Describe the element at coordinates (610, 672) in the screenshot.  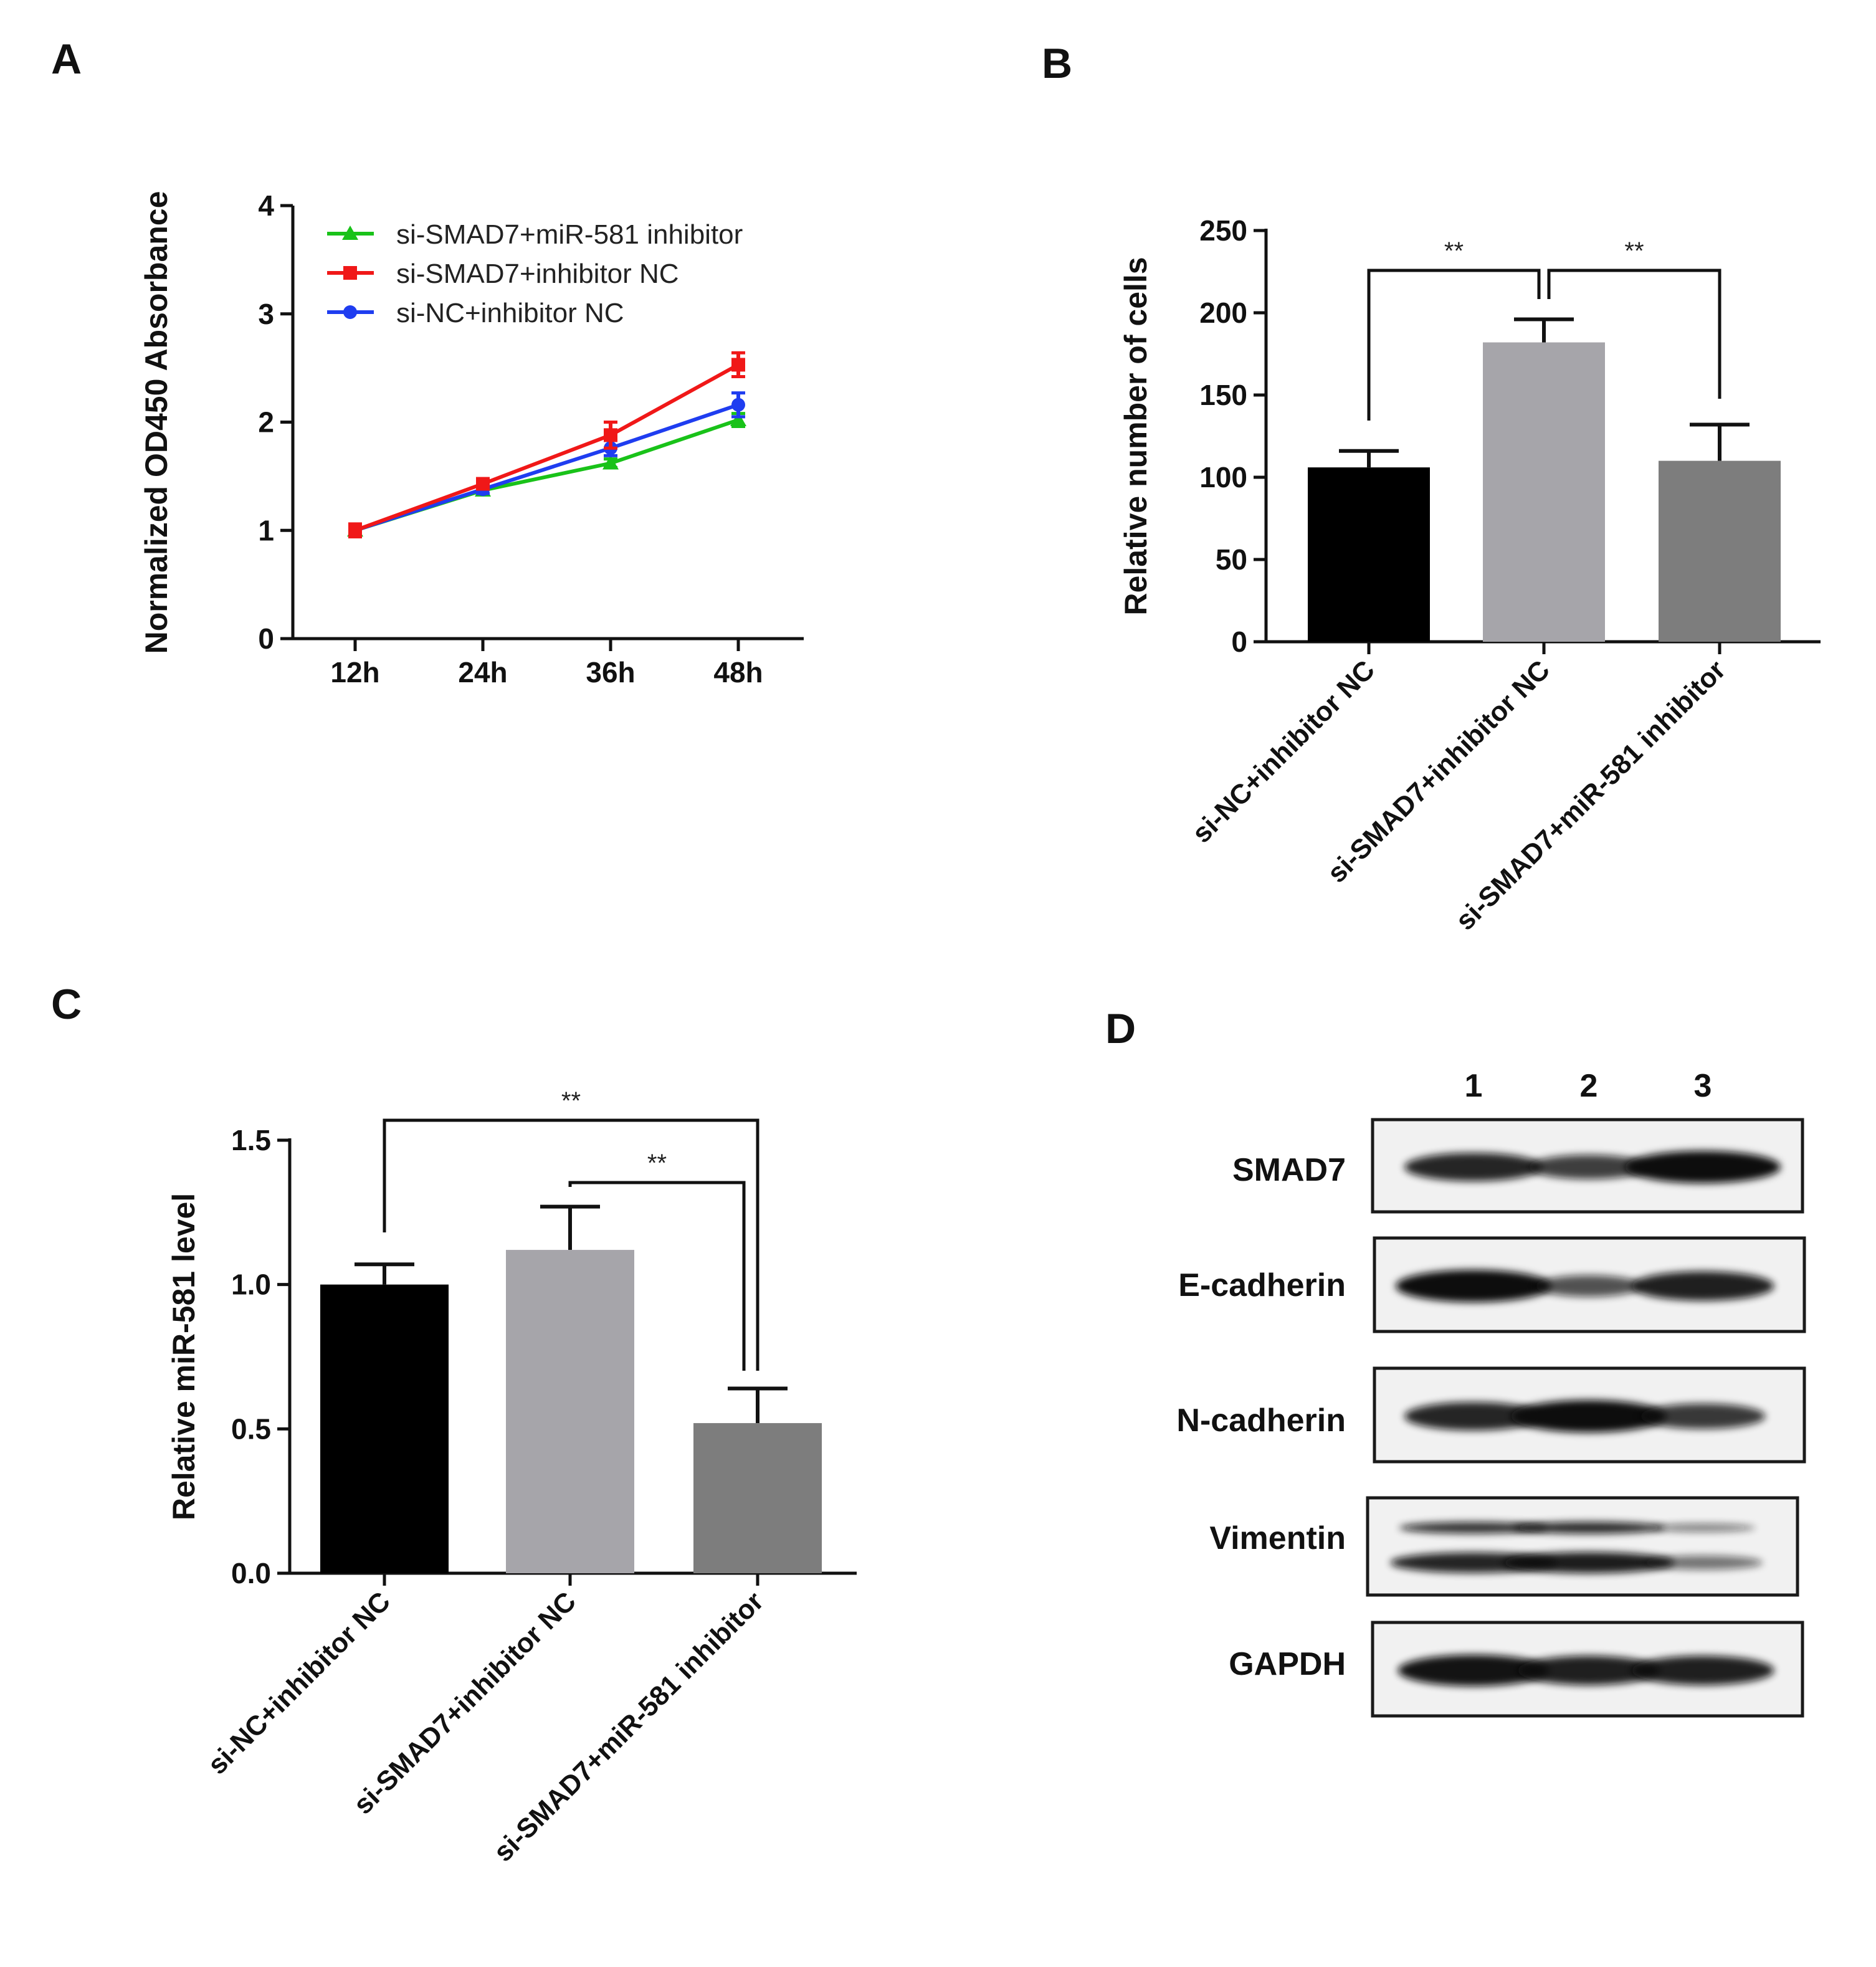
I see `x-tick-label: 36h` at that location.